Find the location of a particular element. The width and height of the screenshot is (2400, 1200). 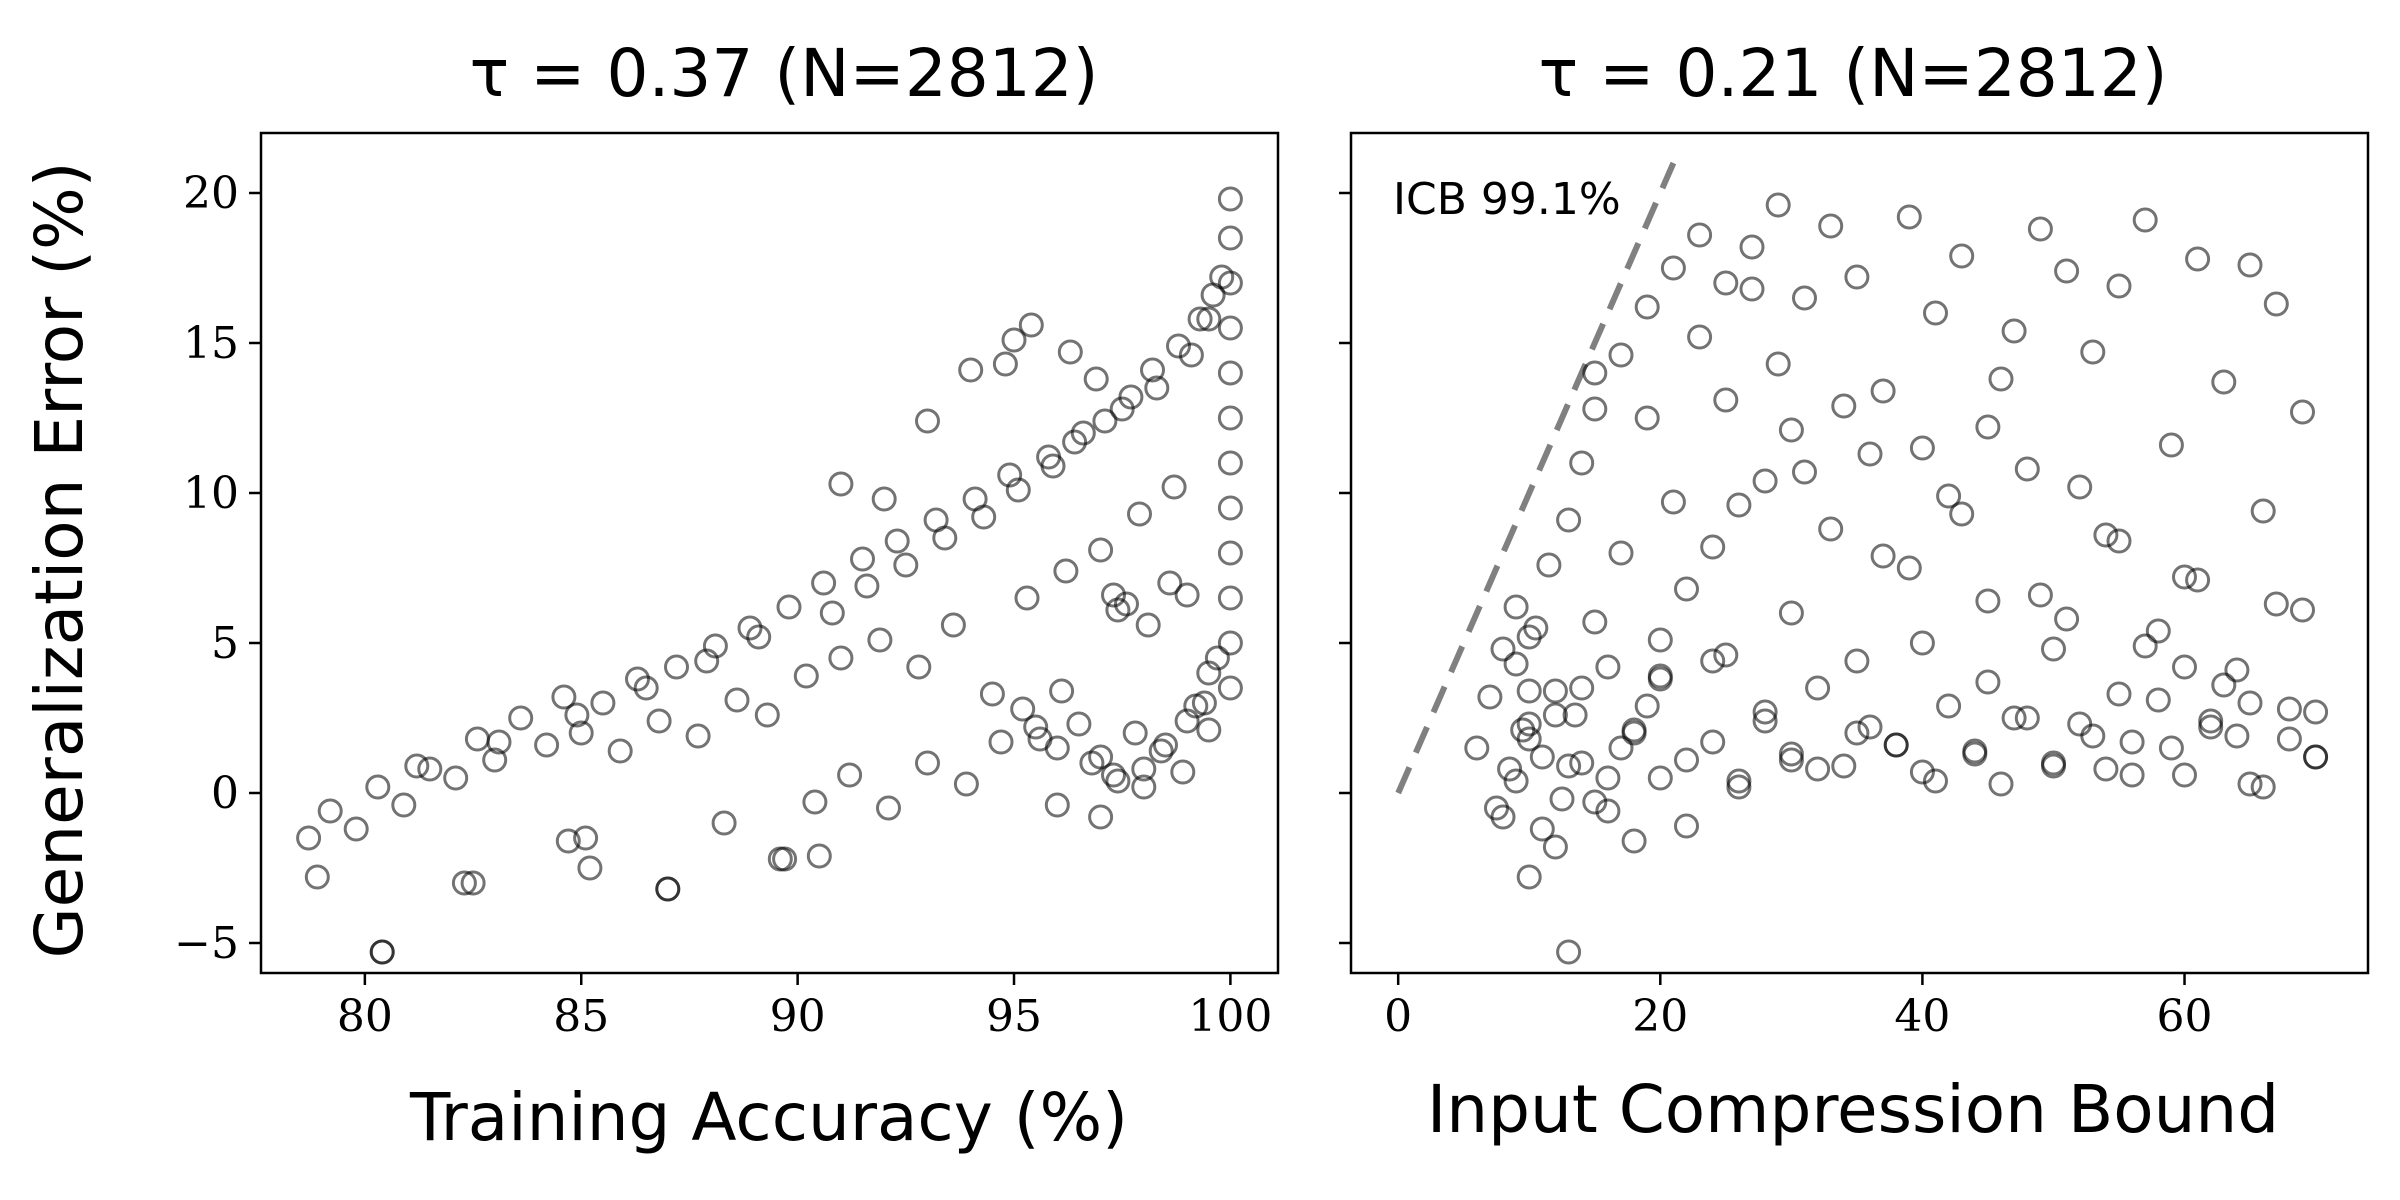

right-x-tick-label: 40 is located at coordinates (1922, 1016).